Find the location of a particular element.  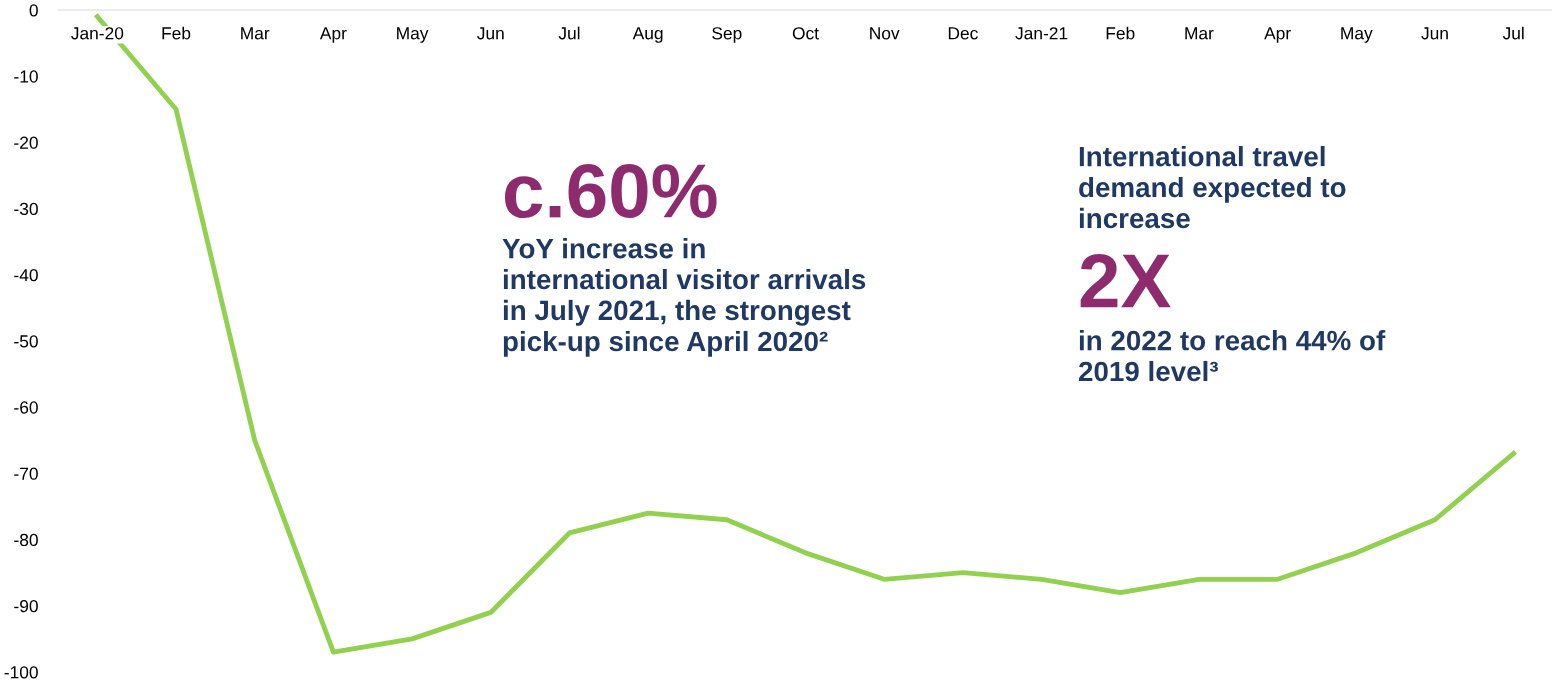

y-tick-label: 0 is located at coordinates (33, 10).